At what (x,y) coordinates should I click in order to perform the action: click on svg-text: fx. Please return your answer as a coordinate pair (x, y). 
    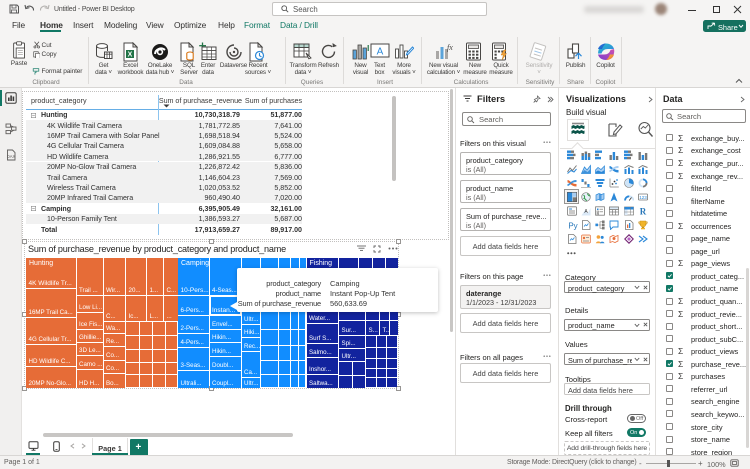
    Looking at the image, I should click on (450, 47).